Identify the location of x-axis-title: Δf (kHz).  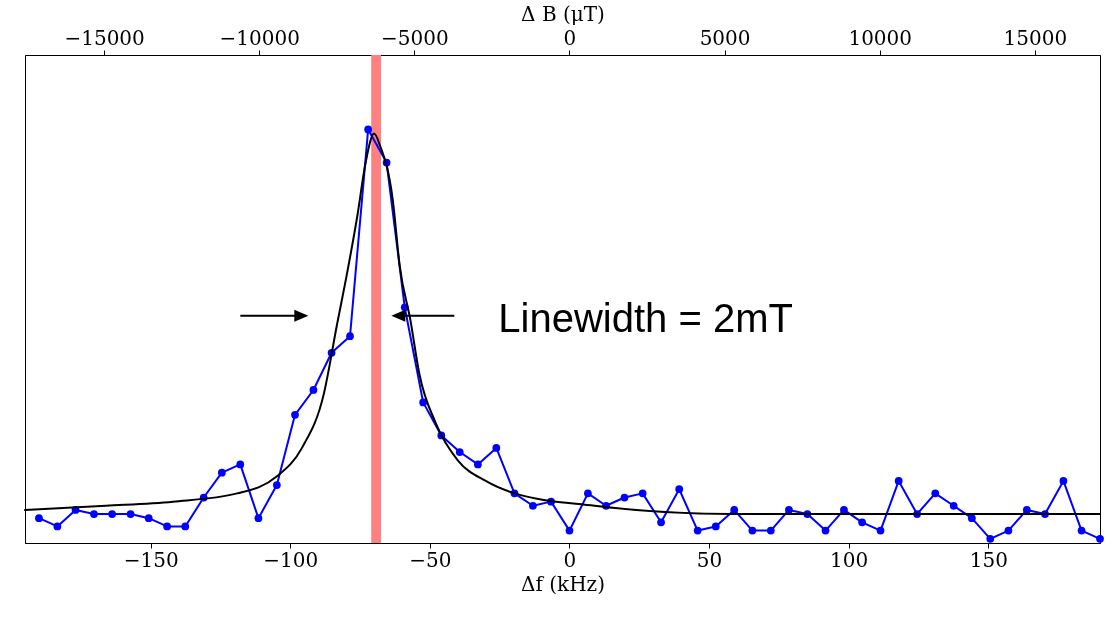
(563, 583).